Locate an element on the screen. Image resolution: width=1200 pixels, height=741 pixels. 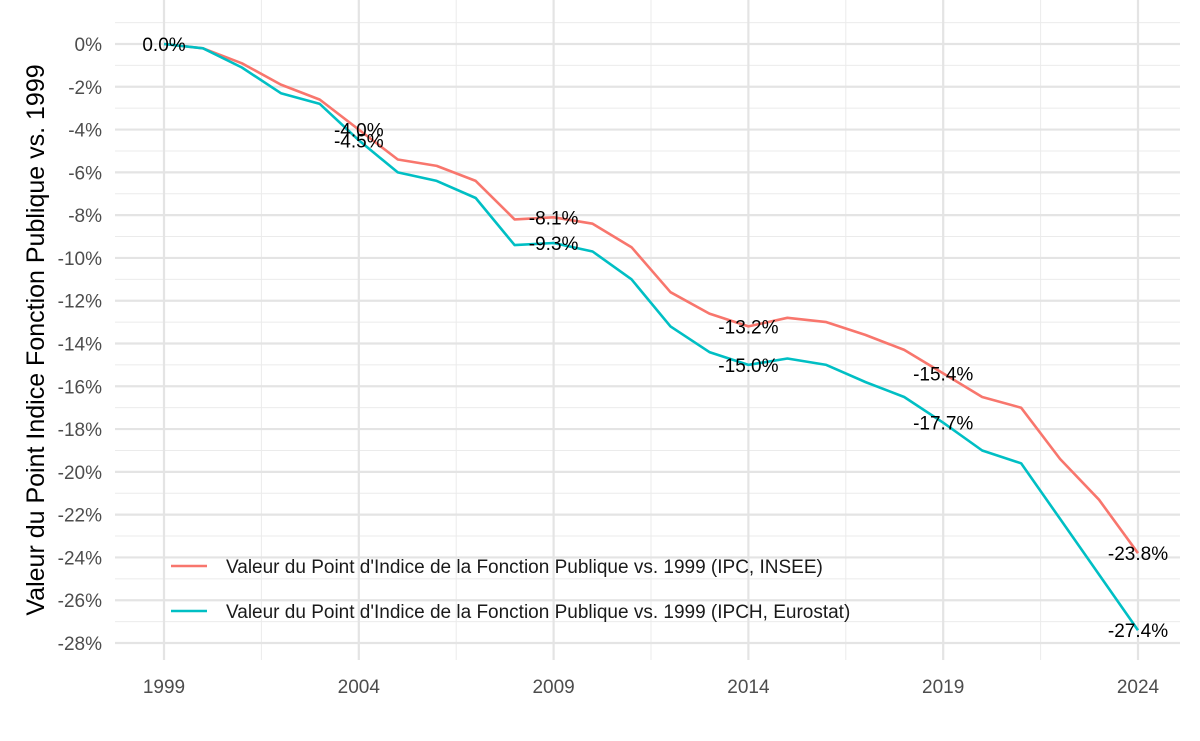
y-tick-label: -20% is located at coordinates (80, 473).